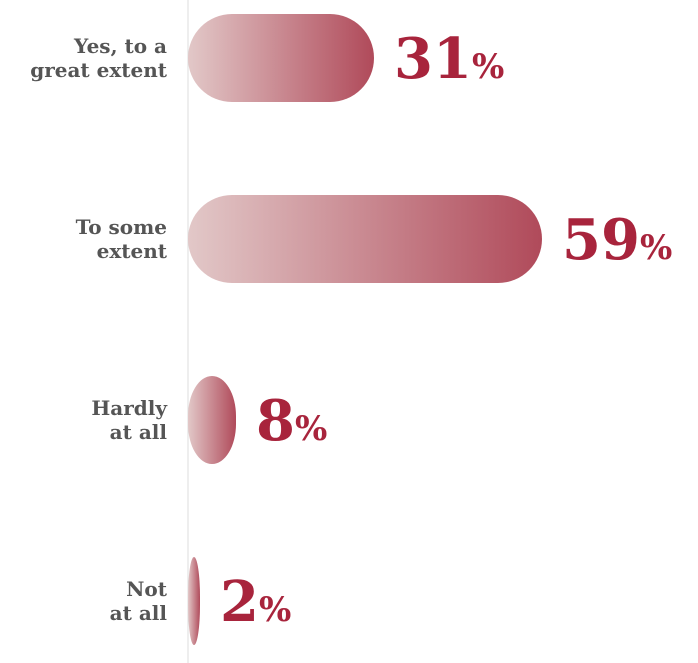 Image resolution: width=698 pixels, height=663 pixels. What do you see at coordinates (291, 421) in the screenshot?
I see `value-label-2: 8%` at bounding box center [291, 421].